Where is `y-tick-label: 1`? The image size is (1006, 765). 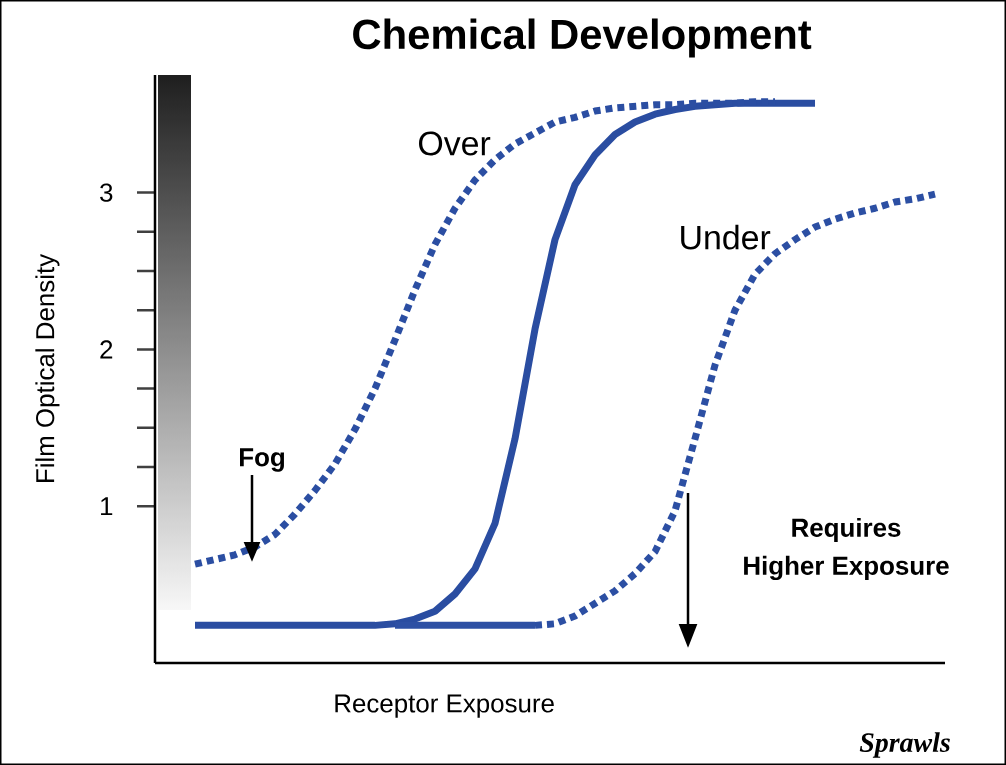
y-tick-label: 1 is located at coordinates (107, 506).